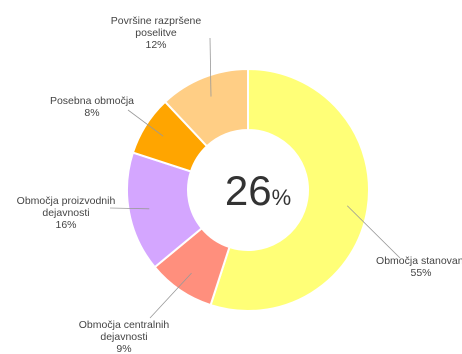 Image resolution: width=462 pixels, height=354 pixels. Describe the element at coordinates (420, 273) in the screenshot. I see `slice-value-label: 55%` at that location.